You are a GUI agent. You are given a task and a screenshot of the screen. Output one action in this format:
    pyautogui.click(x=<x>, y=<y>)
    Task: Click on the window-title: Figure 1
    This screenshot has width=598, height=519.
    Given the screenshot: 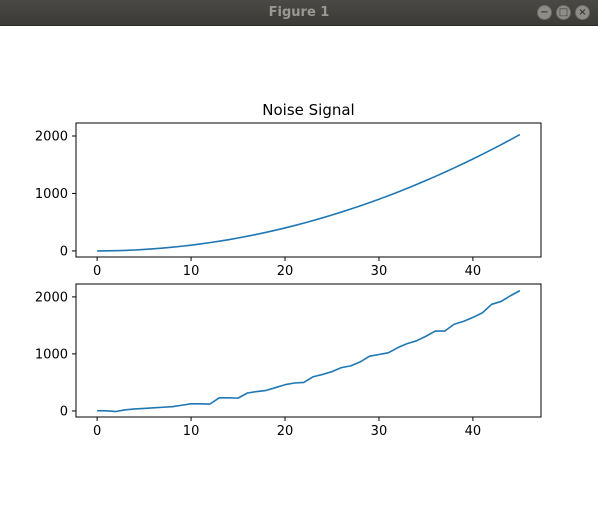 What is the action you would take?
    pyautogui.click(x=299, y=12)
    